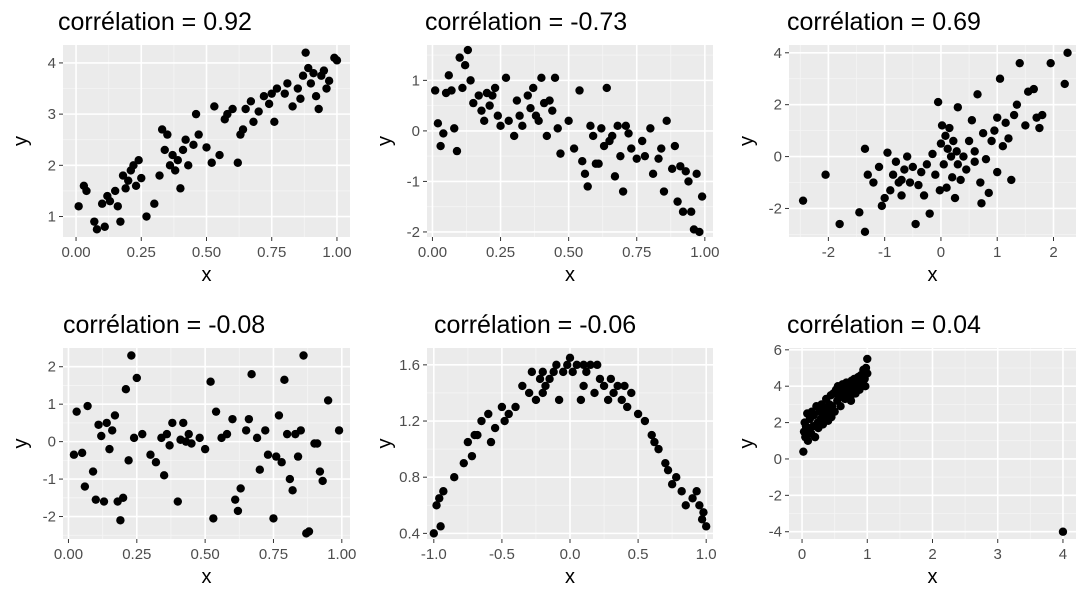  What do you see at coordinates (52, 404) in the screenshot?
I see `y-tick-label: 1` at bounding box center [52, 404].